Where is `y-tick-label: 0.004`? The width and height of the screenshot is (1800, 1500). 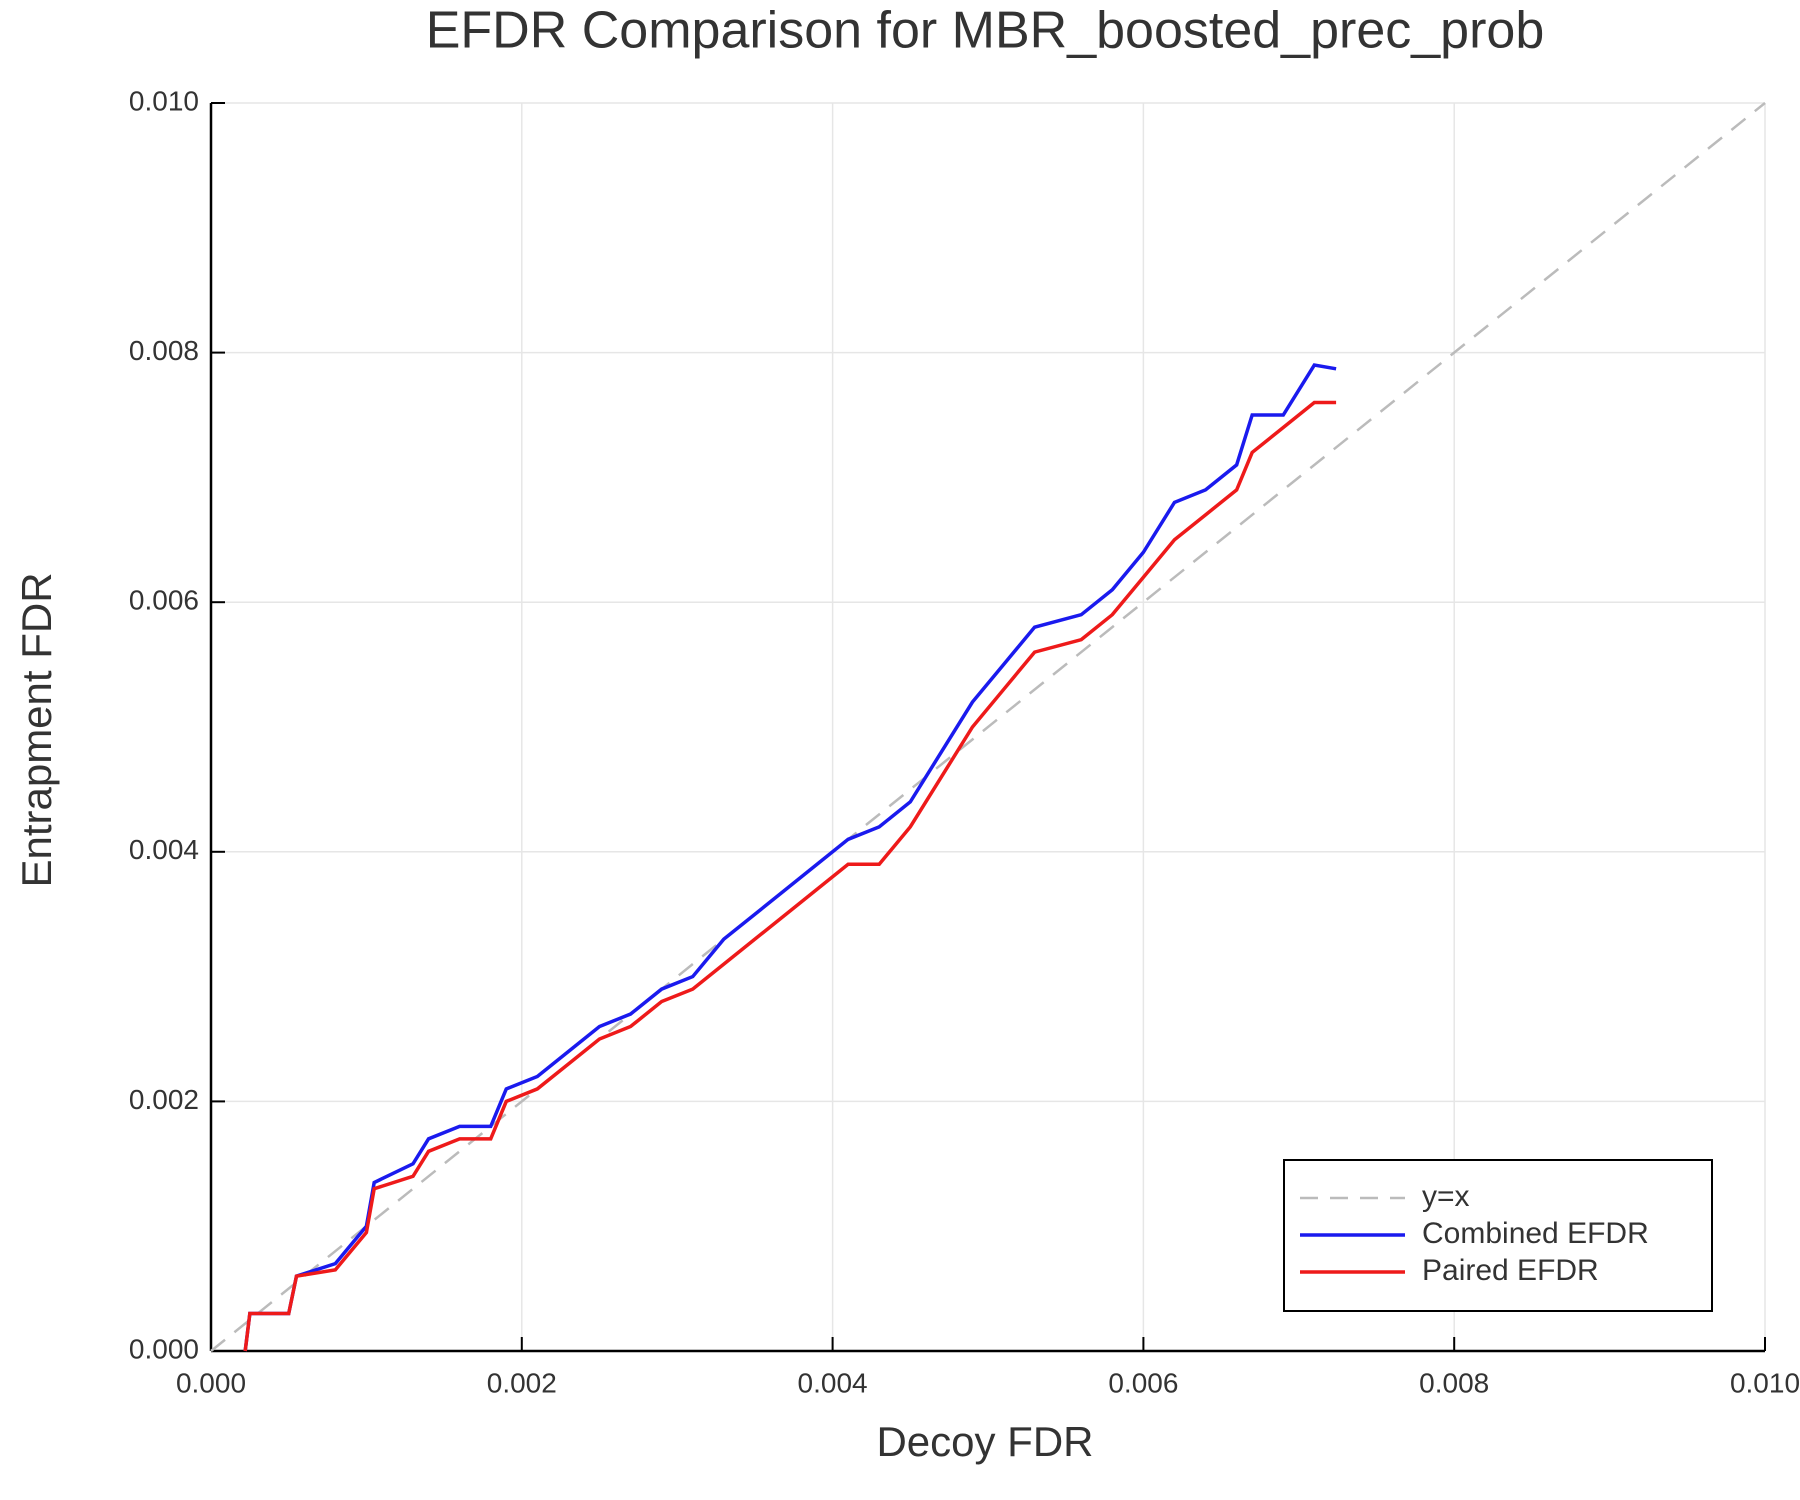 y-tick-label: 0.004 is located at coordinates (164, 849).